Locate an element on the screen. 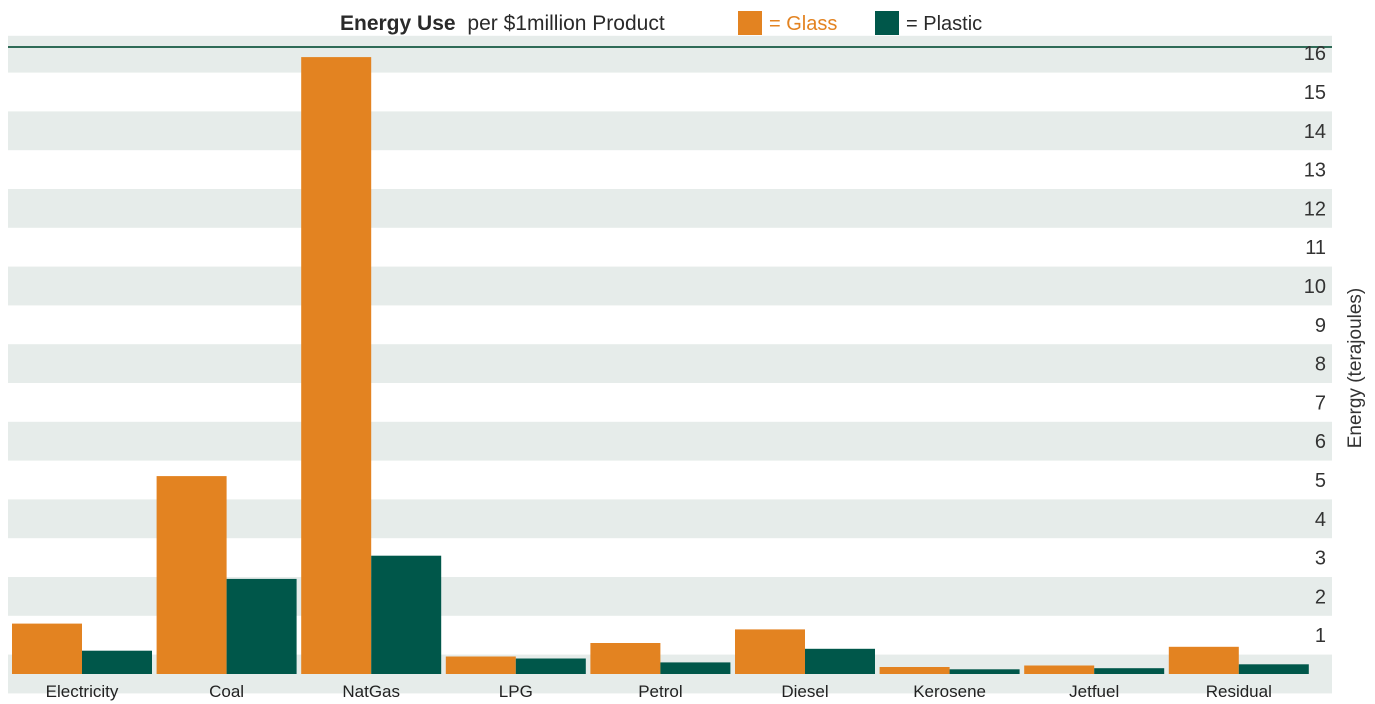 The image size is (1375, 704). chart-title-rest: per $1million Product is located at coordinates (565, 23).